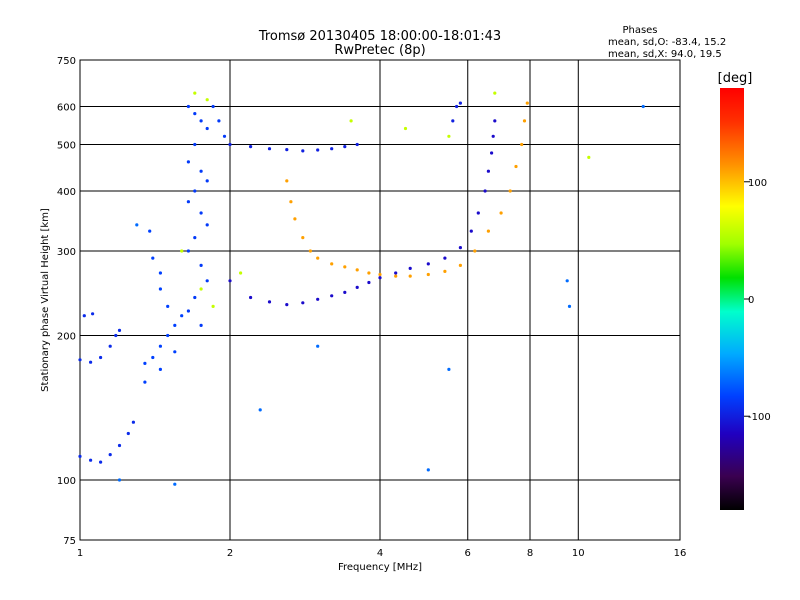 This screenshot has height=600, width=800. I want to click on x-tick-label: 6, so click(468, 553).